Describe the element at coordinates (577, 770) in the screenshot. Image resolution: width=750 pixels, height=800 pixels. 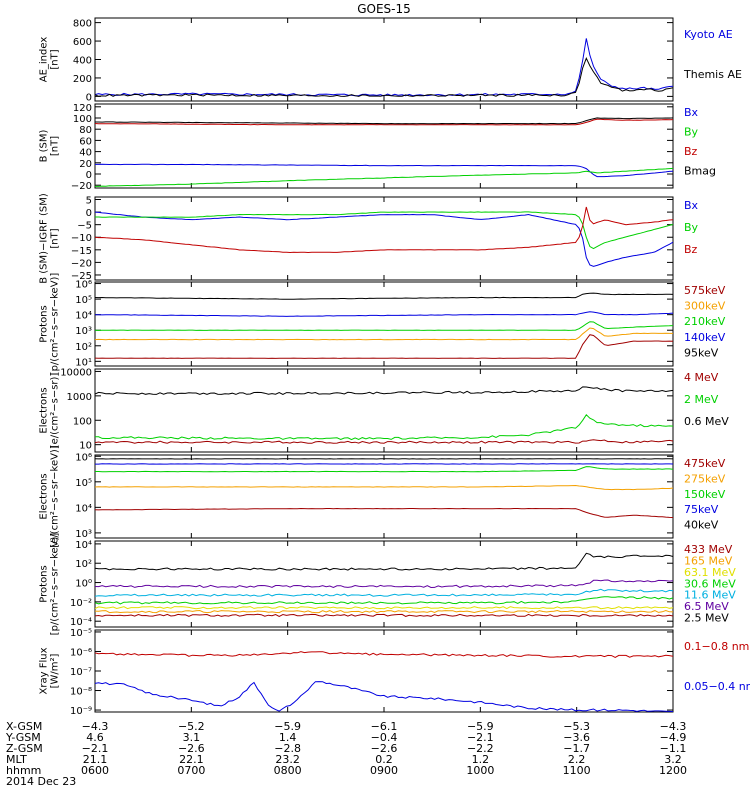
I see `x-row-value: 1100` at that location.